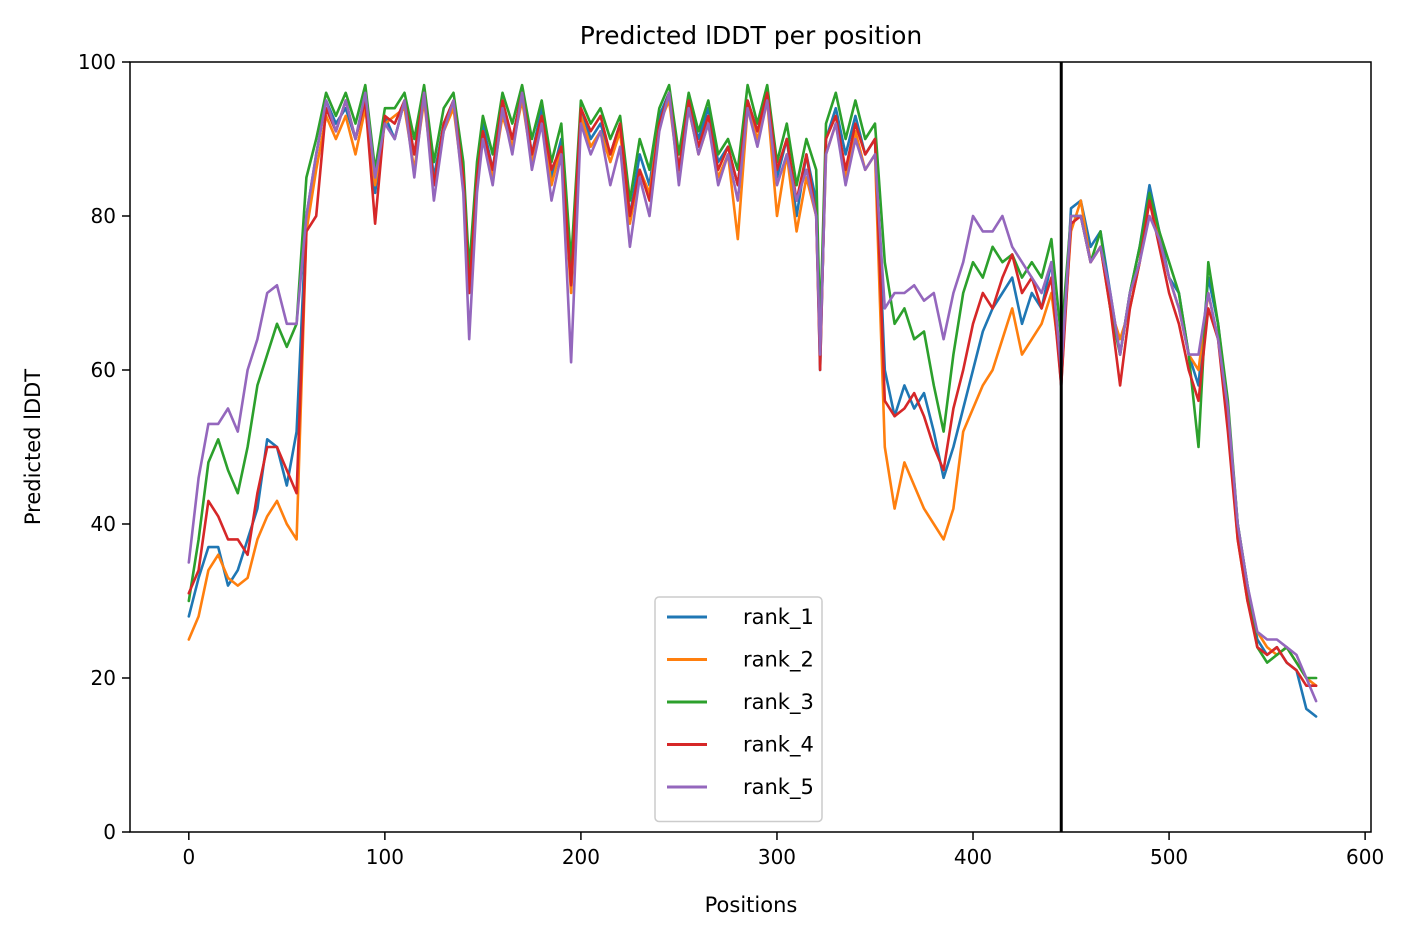 This screenshot has height=939, width=1412. Describe the element at coordinates (751, 35) in the screenshot. I see `chart-title: Predicted lDDT per position` at that location.